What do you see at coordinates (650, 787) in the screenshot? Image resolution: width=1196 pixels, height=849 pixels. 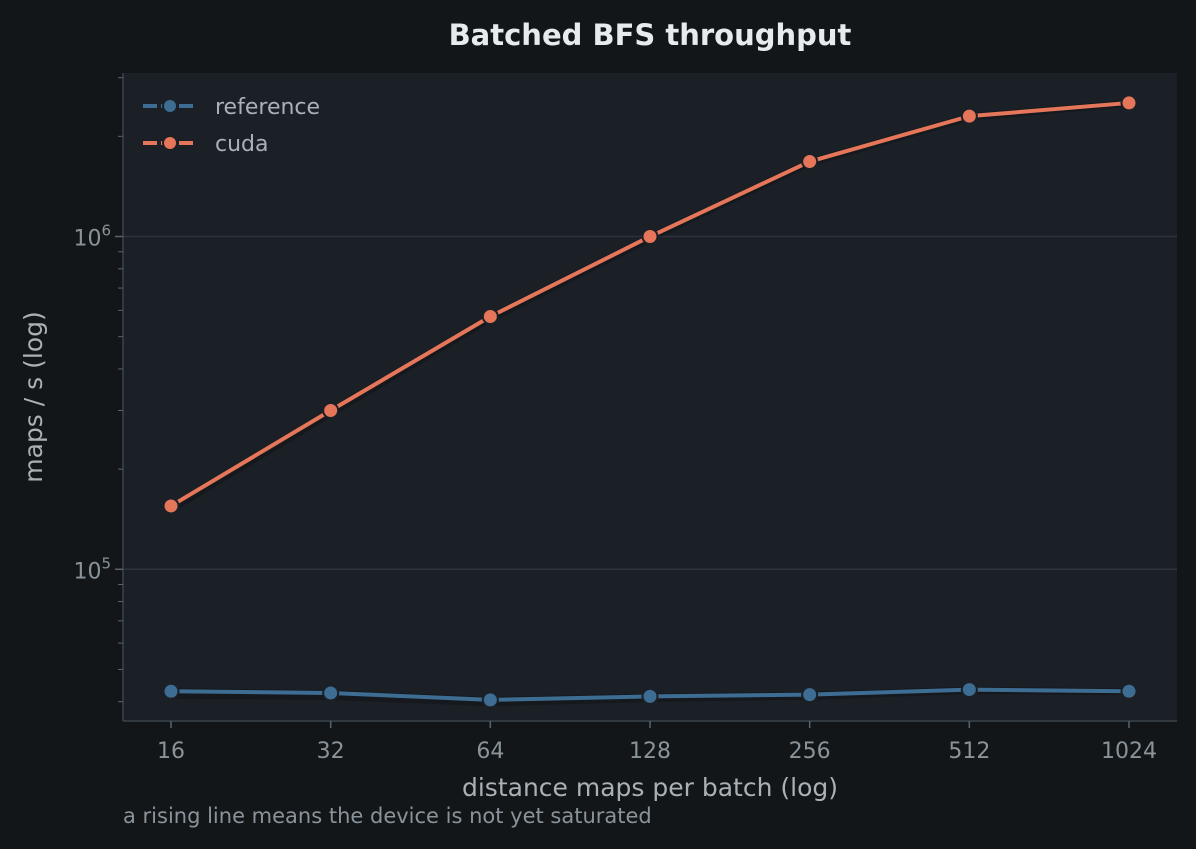 I see `x-axis-label: distance maps per batch (log)` at bounding box center [650, 787].